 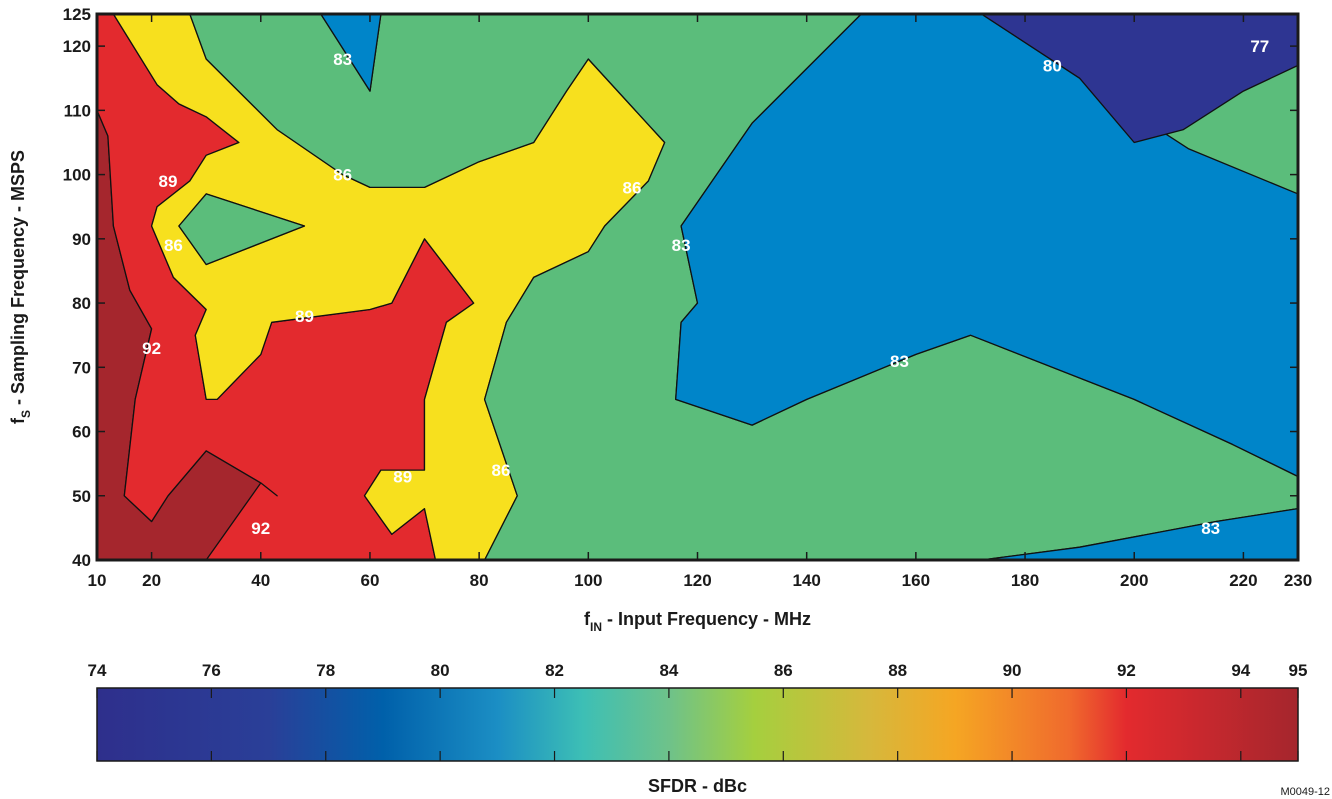 I want to click on x-axis-title-sub: IN, so click(x=596, y=627).